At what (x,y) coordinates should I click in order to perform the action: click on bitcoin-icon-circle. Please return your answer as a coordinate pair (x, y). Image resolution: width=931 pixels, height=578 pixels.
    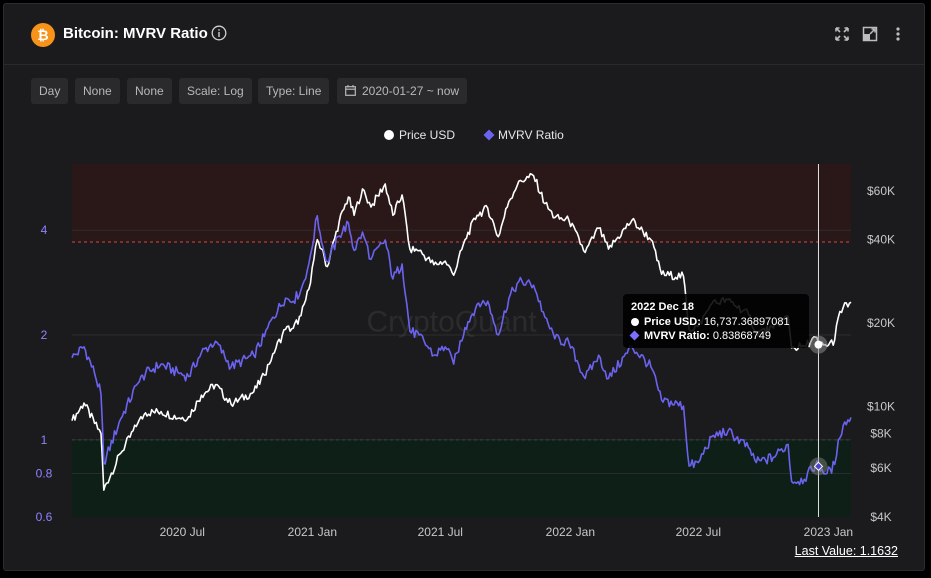
    Looking at the image, I should click on (43, 35).